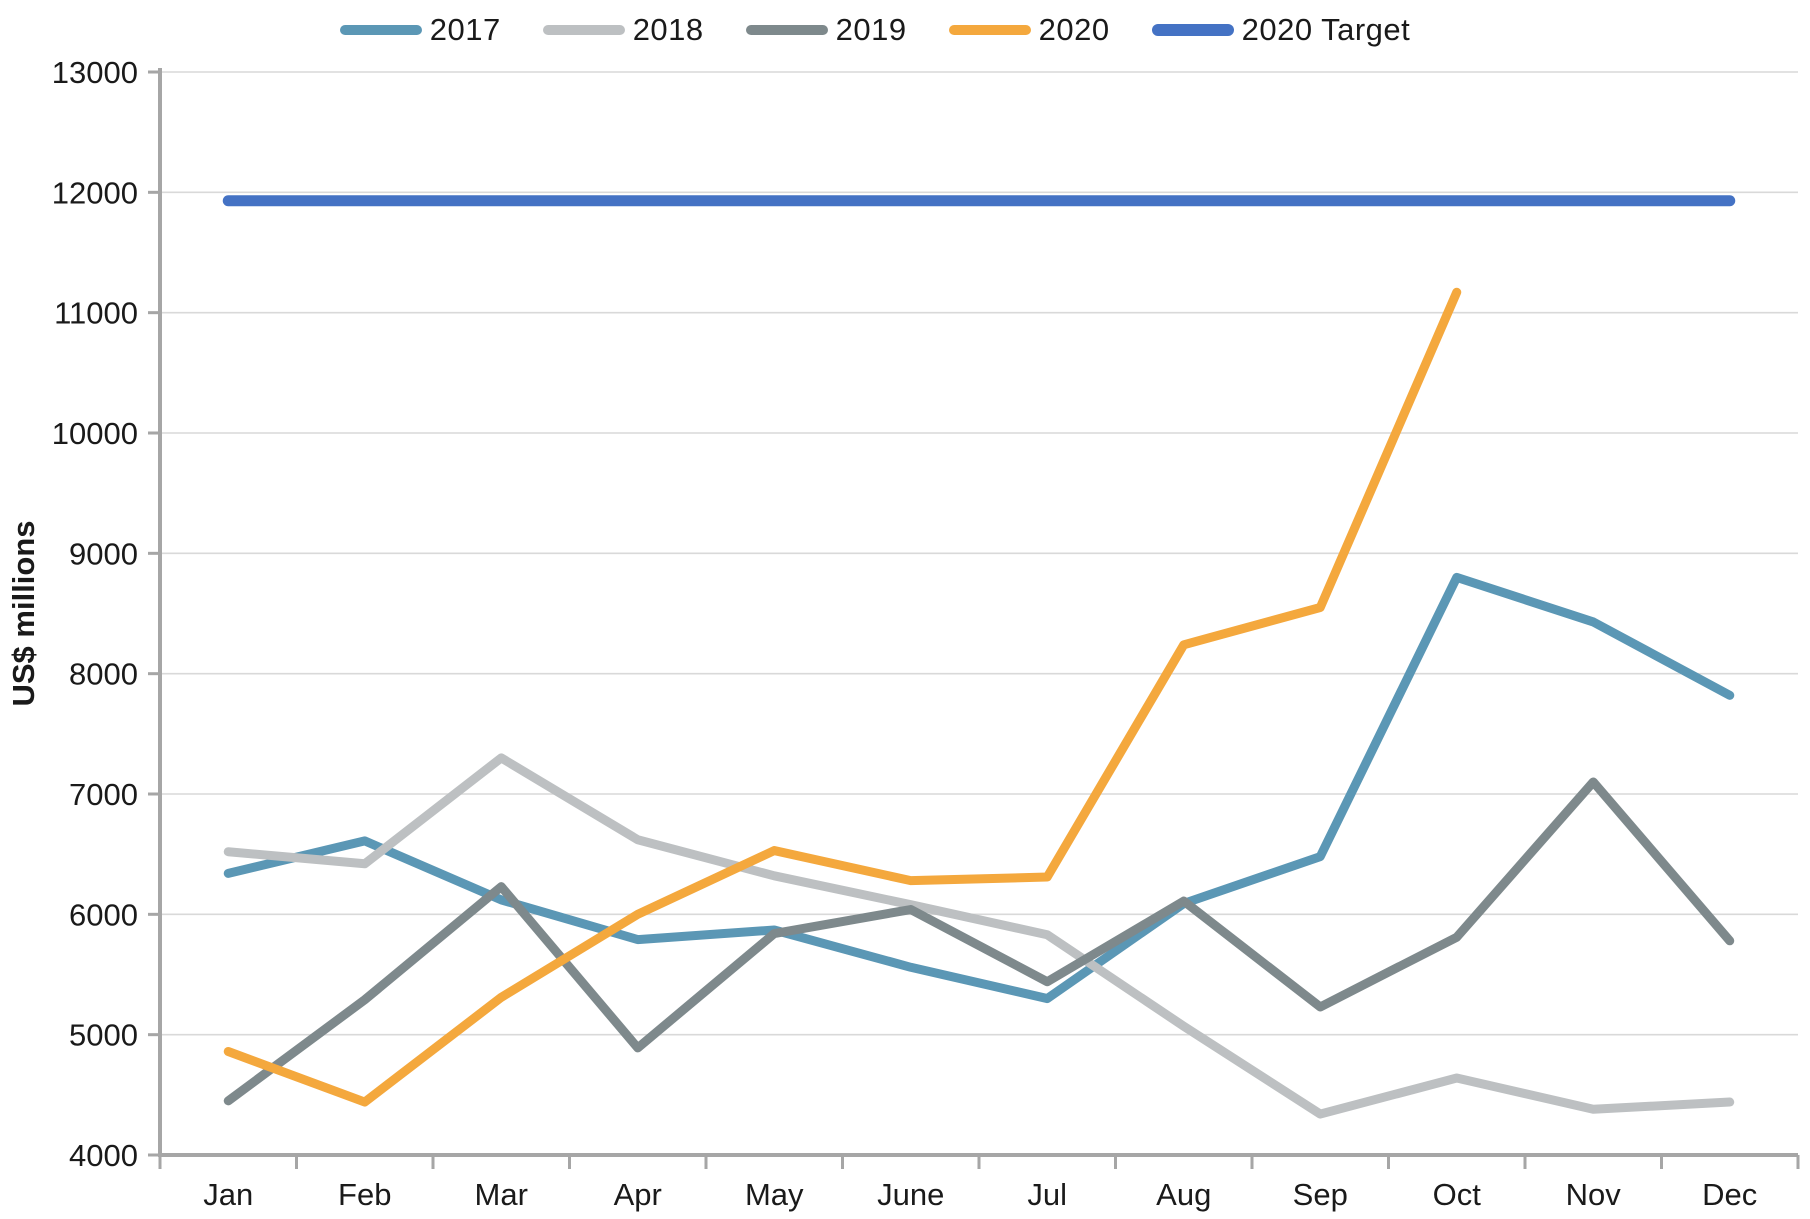  Describe the element at coordinates (1047, 1194) in the screenshot. I see `x-tick-label-jul: Jul` at that location.